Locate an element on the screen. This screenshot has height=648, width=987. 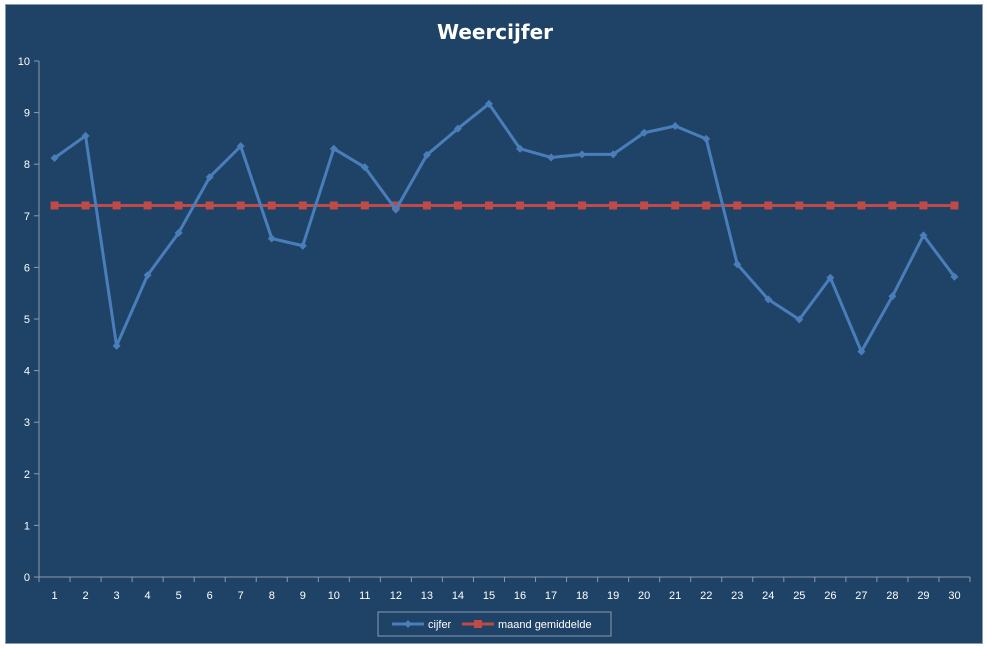
legend-label-maand-gemiddelde: maand gemiddelde is located at coordinates (545, 625).